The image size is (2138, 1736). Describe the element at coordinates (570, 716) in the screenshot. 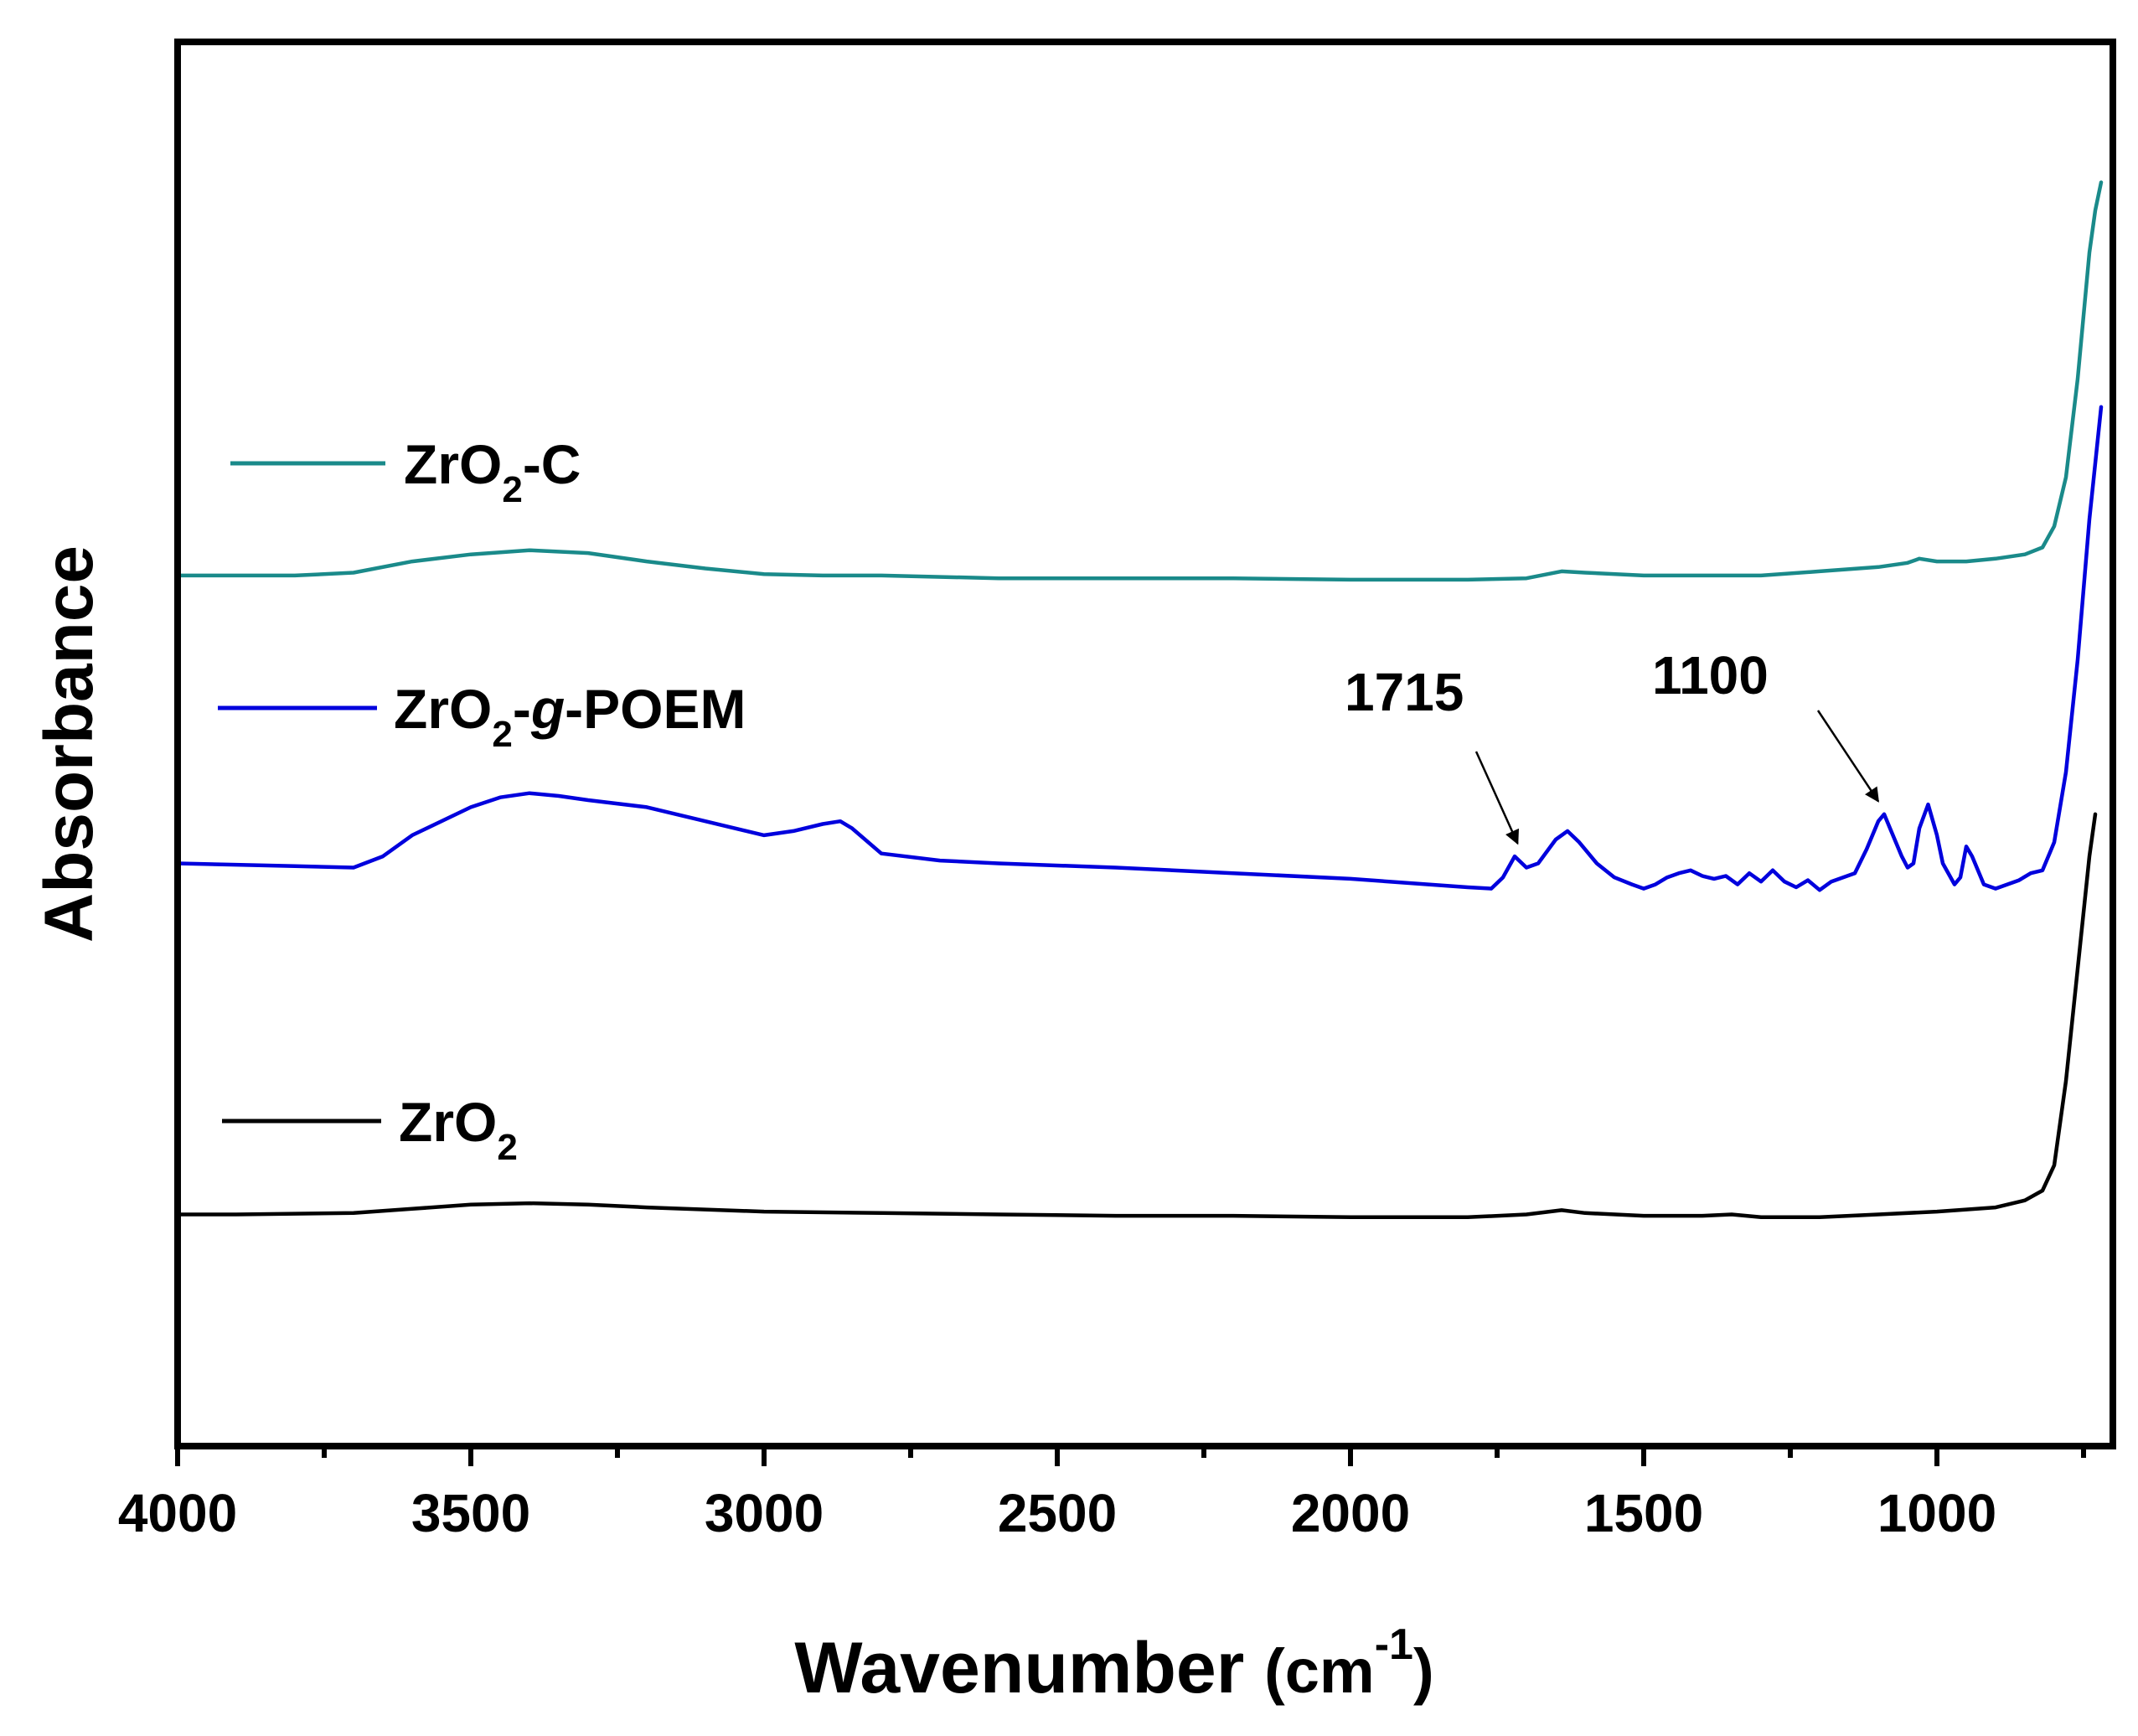

I see `legend-label: ZrO2-g-POEM` at that location.